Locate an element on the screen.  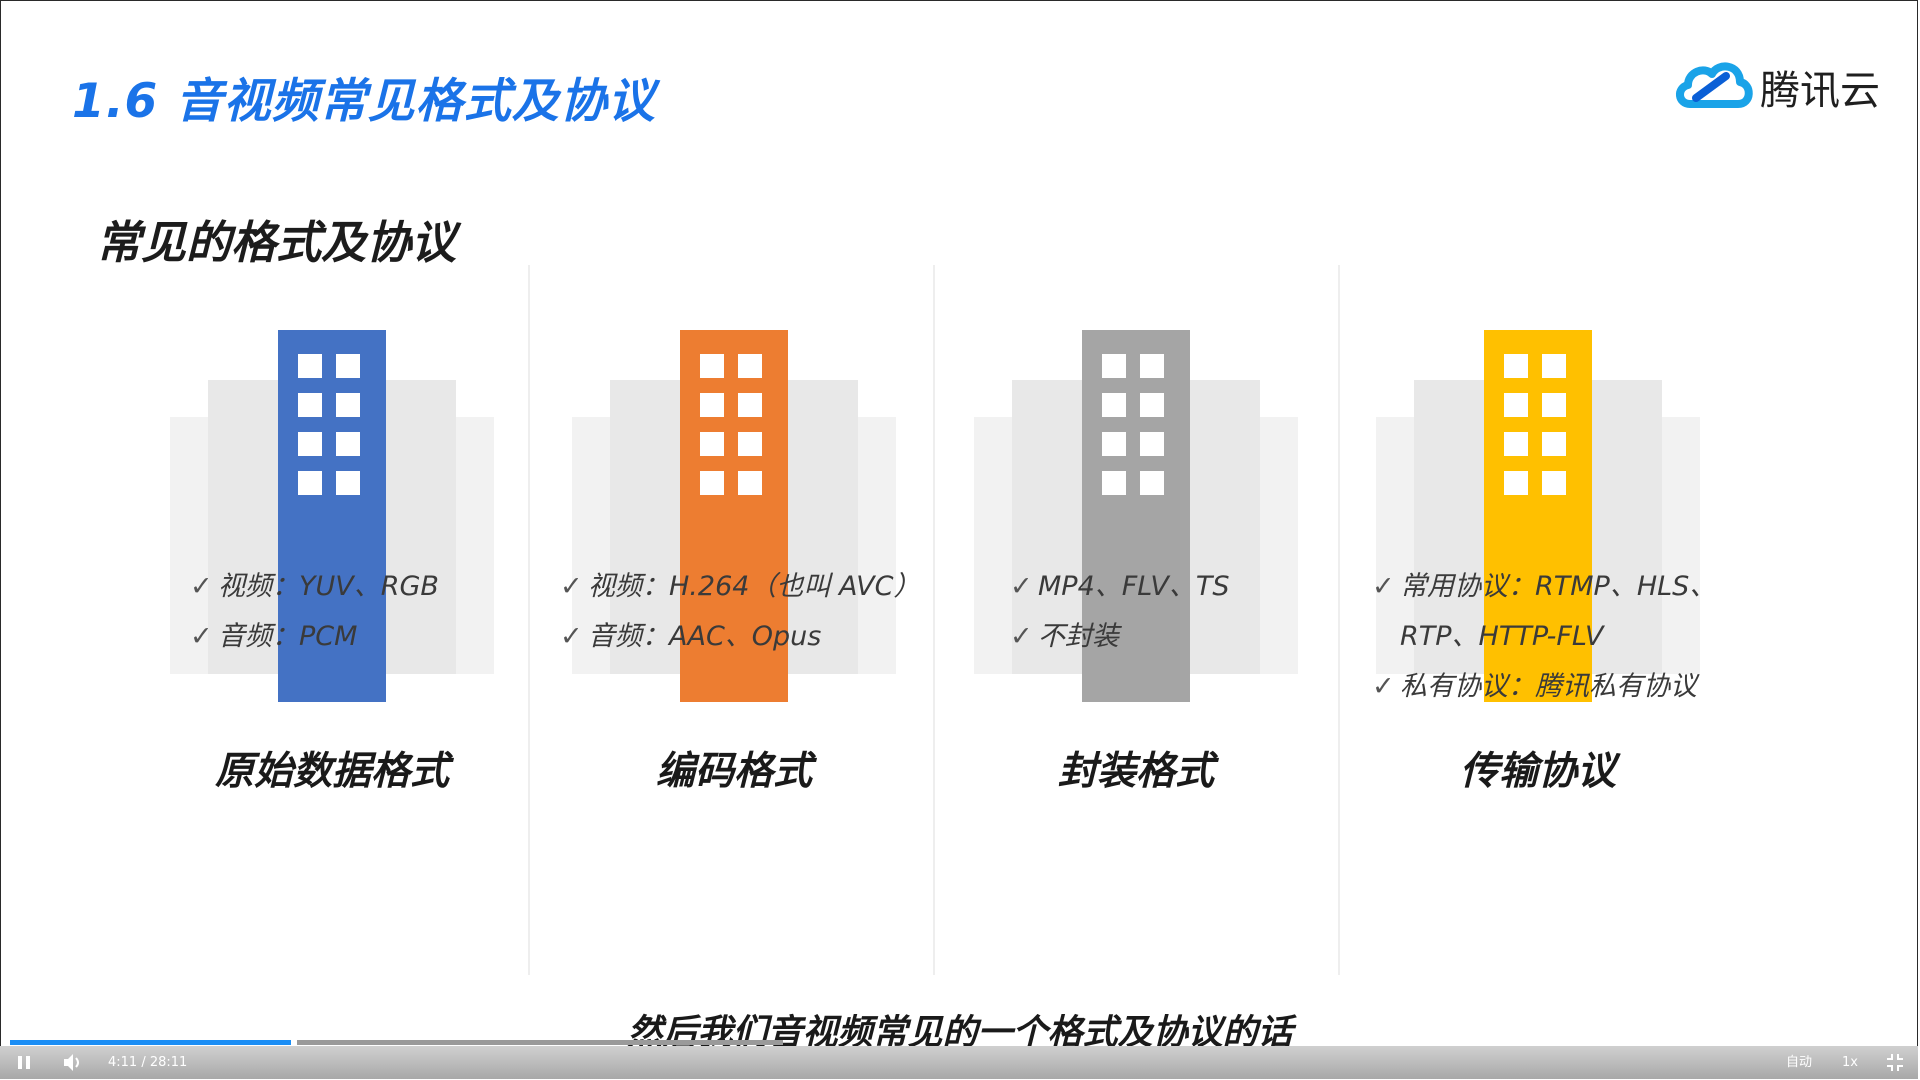
list-item-text: 不封装 is located at coordinates (1078, 636).